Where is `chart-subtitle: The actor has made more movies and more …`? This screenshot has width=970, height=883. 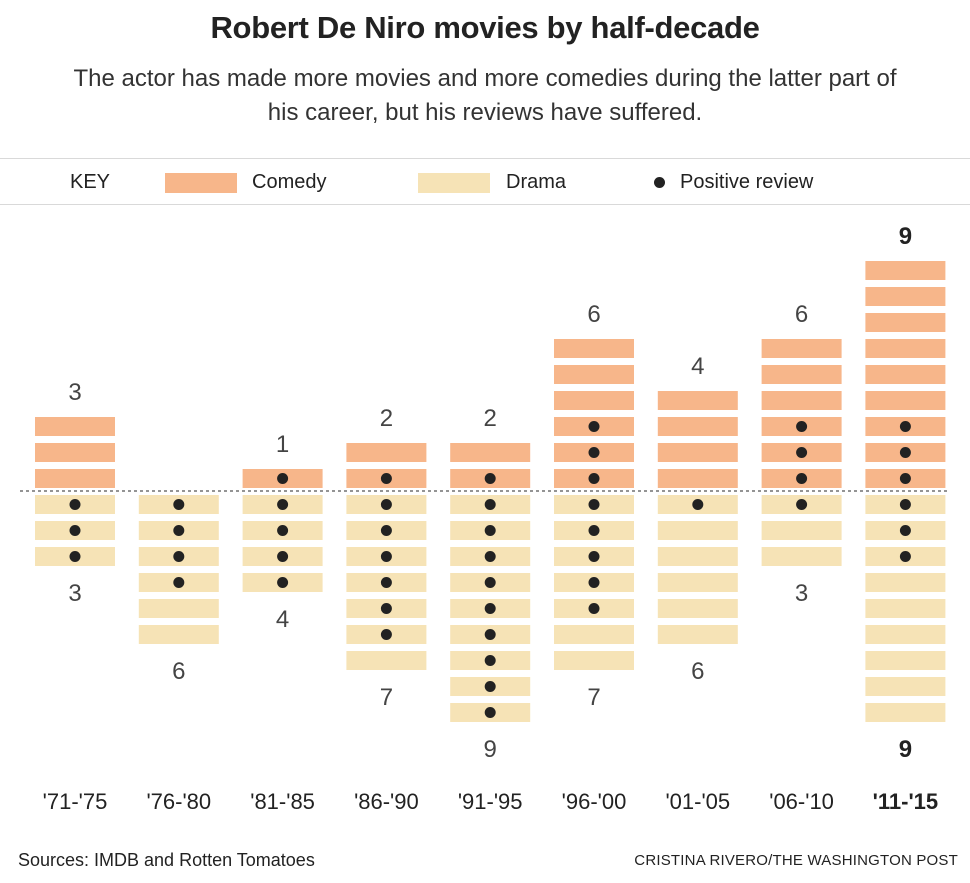 chart-subtitle: The actor has made more movies and more … is located at coordinates (485, 95).